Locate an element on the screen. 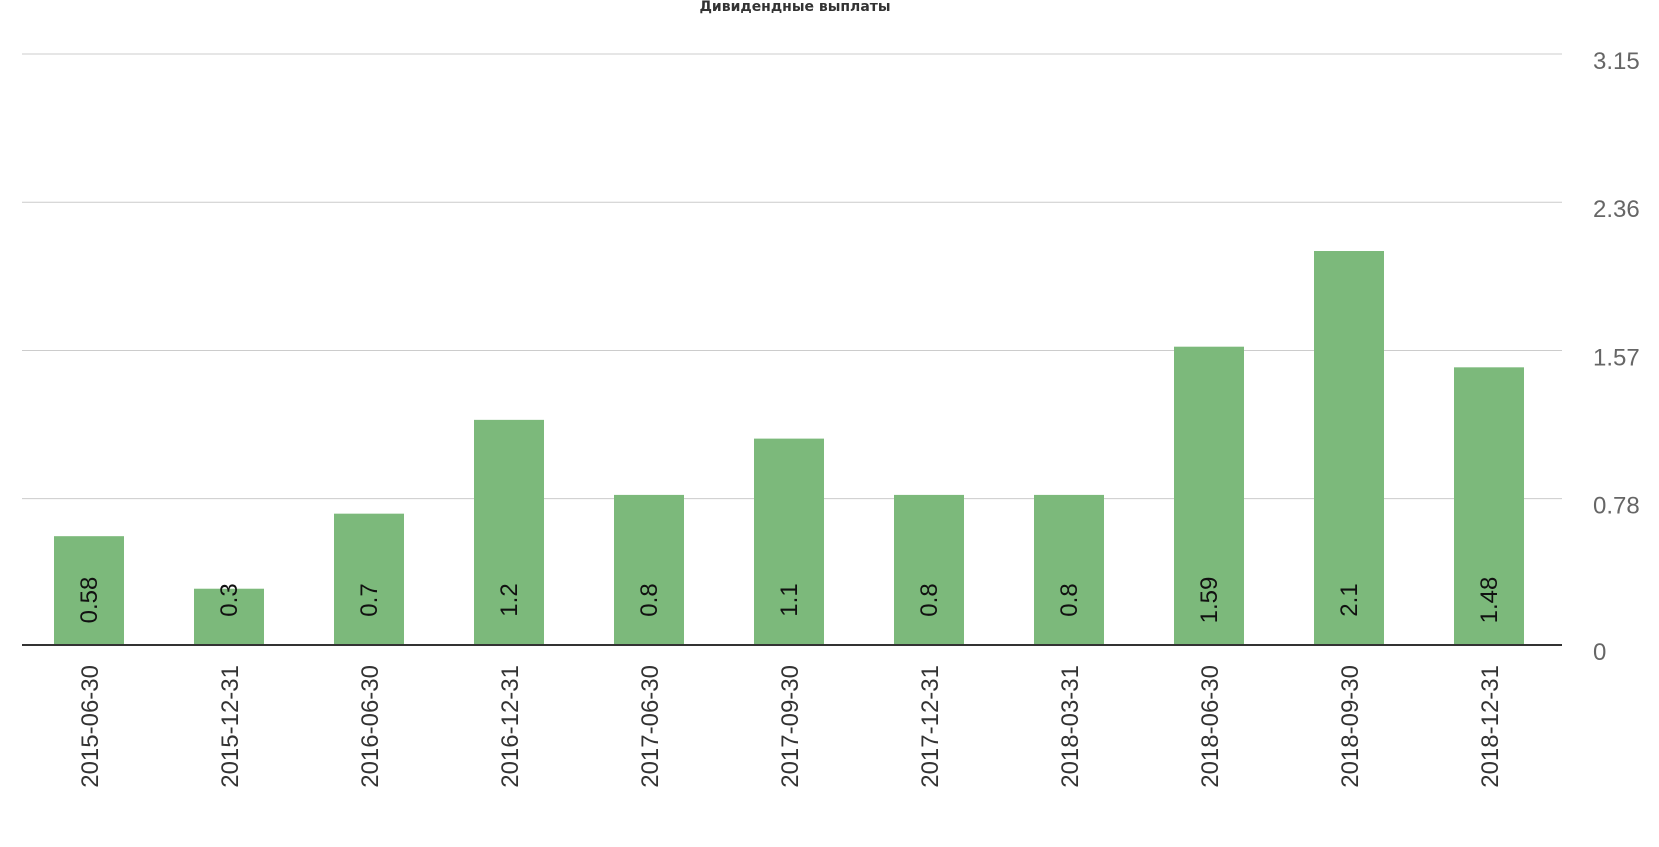 The image size is (1659, 847). x-tick-label: 2018-09-30 is located at coordinates (1350, 726).